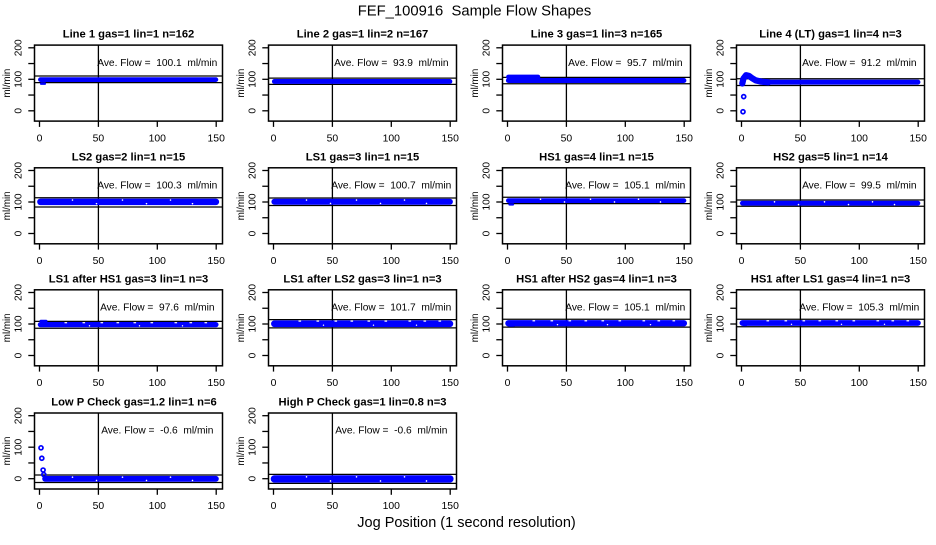  Describe the element at coordinates (157, 63) in the screenshot. I see `svg-text: Ave. Flow = 100.1 ml/min` at that location.